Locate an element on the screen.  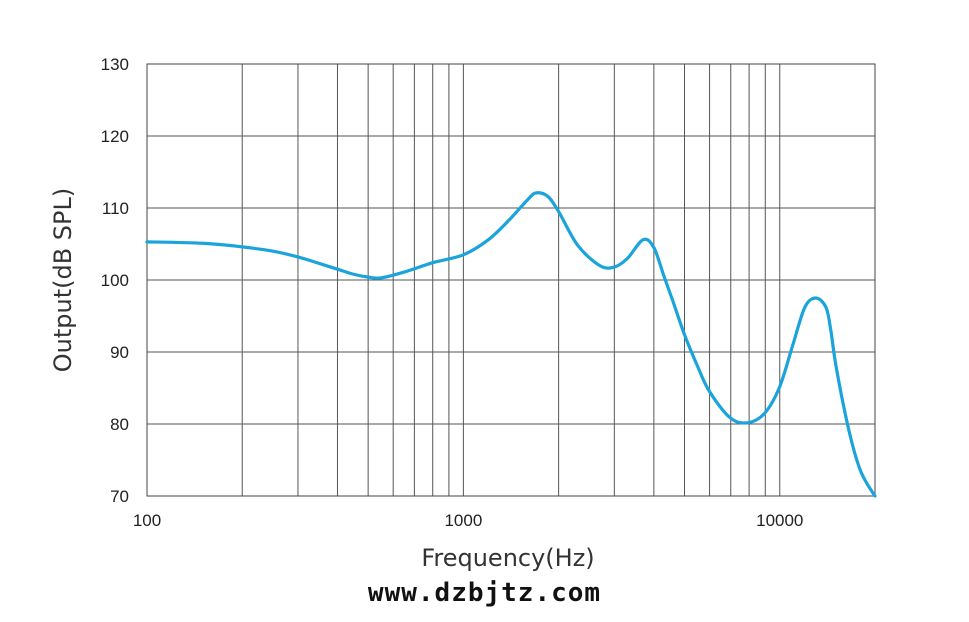
y-tick-label: 110 is located at coordinates (115, 208).